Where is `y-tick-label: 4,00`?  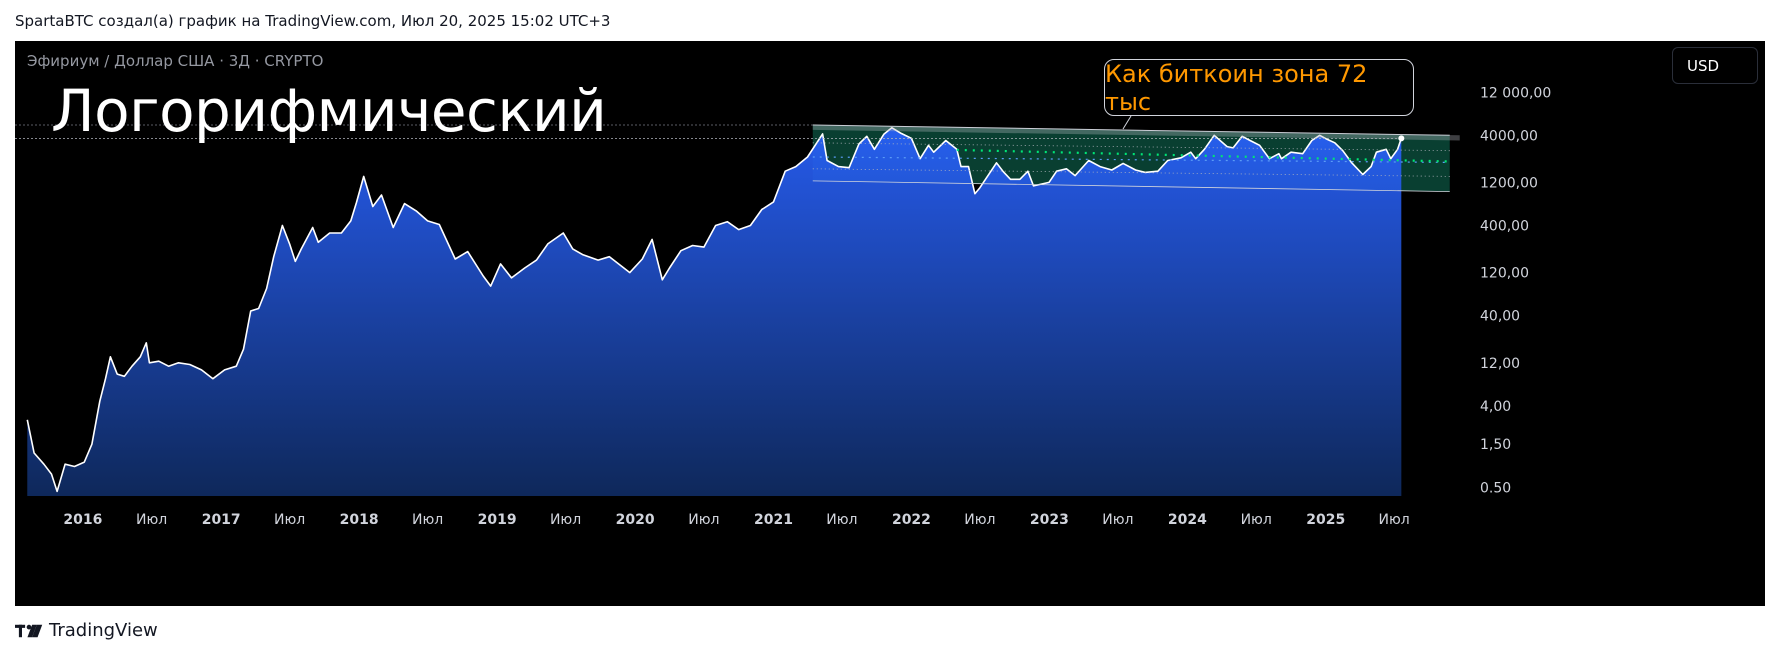
y-tick-label: 4,00 is located at coordinates (1495, 407).